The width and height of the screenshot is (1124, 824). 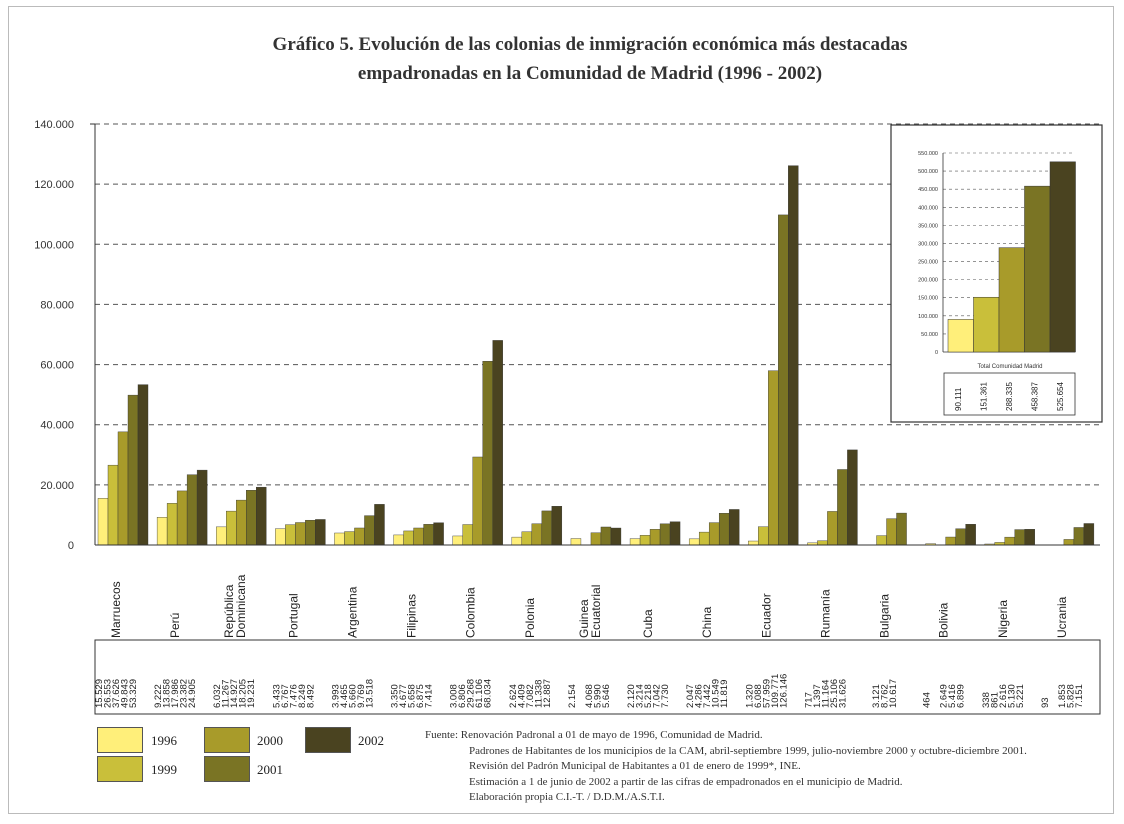 I want to click on inset-table-border, so click(x=1009, y=394).